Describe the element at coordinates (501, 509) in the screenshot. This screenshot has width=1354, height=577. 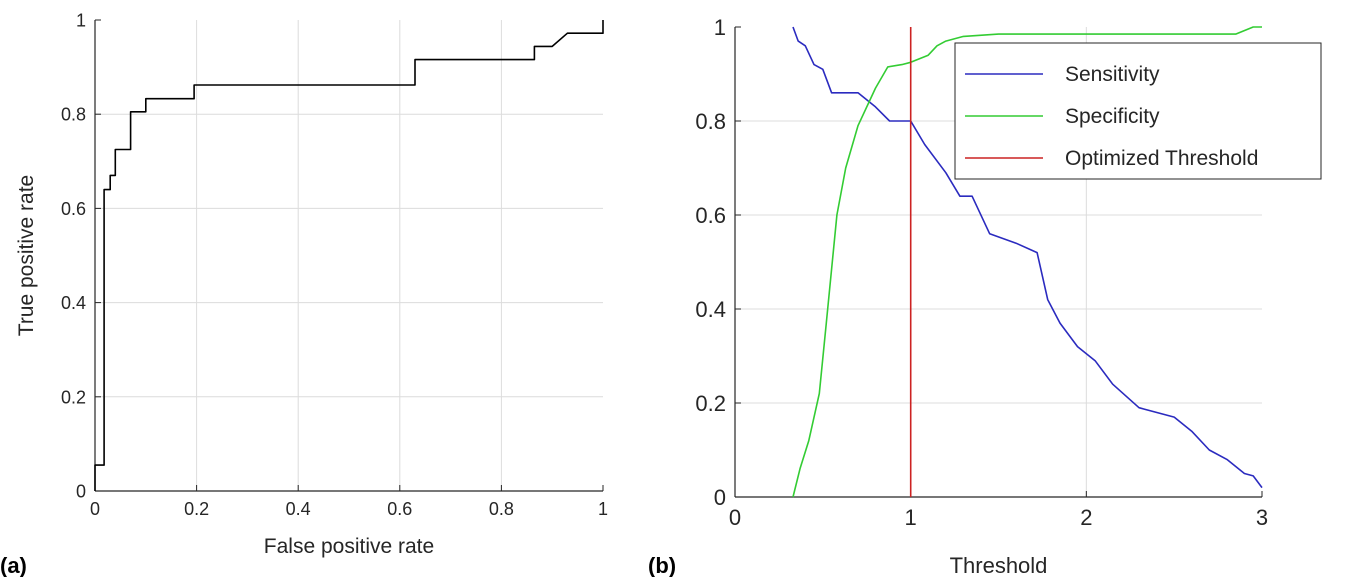
I see `x-tick-label: 0.8` at that location.